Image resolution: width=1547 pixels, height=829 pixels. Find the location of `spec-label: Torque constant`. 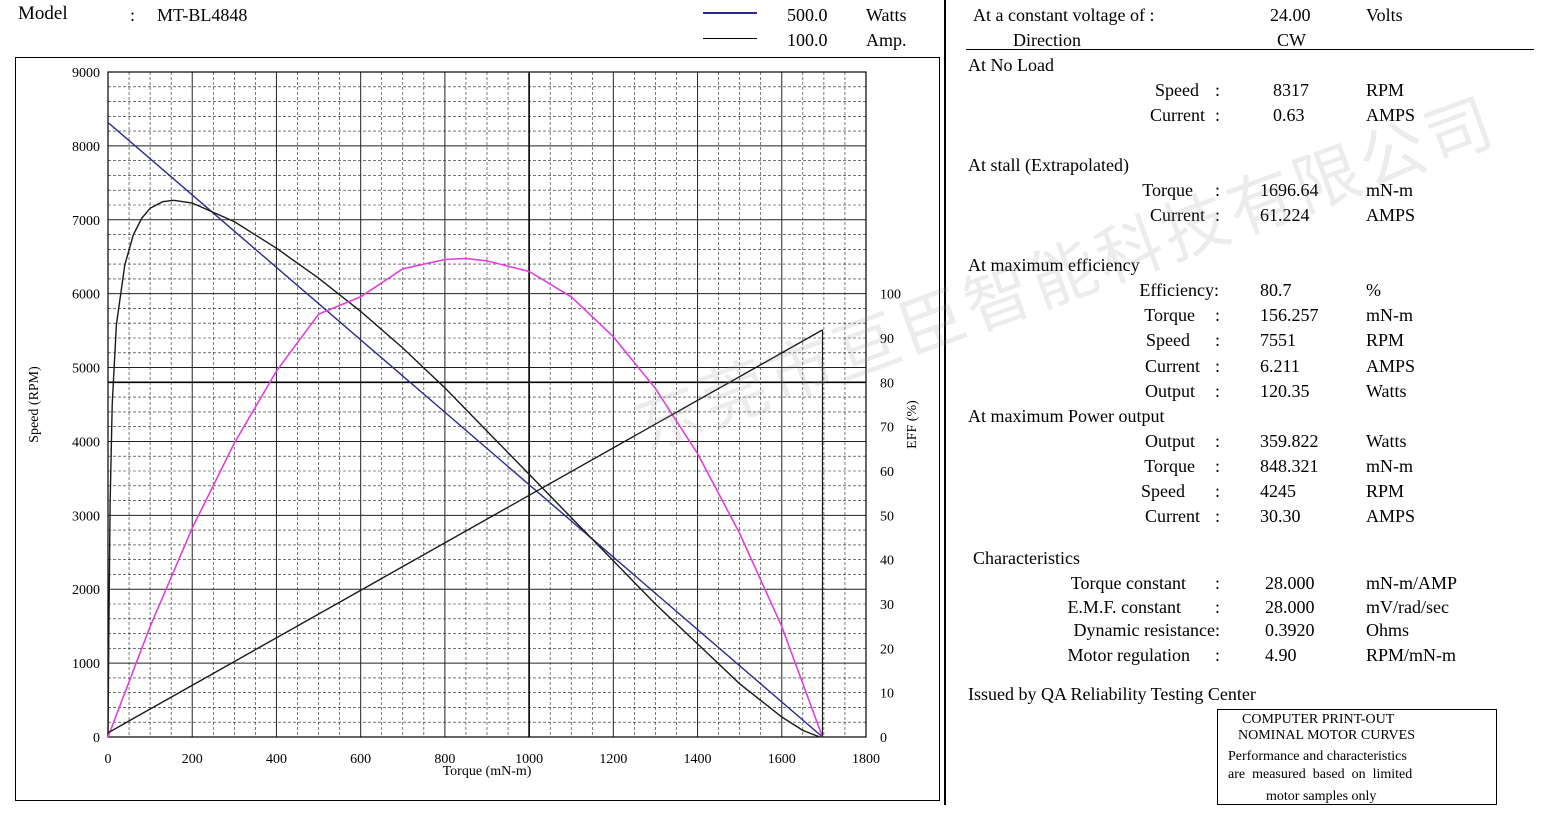

spec-label: Torque constant is located at coordinates (1128, 583).